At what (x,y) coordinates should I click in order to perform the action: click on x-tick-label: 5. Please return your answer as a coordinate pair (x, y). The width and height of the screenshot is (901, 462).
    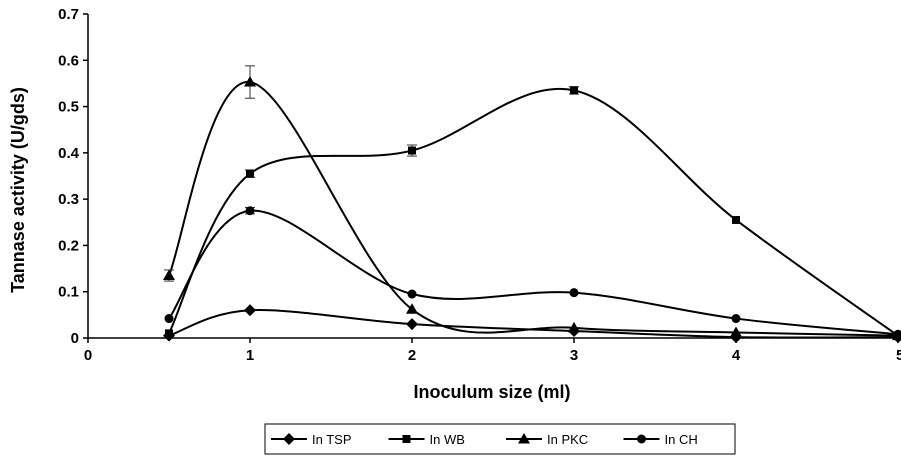
    Looking at the image, I should click on (898, 355).